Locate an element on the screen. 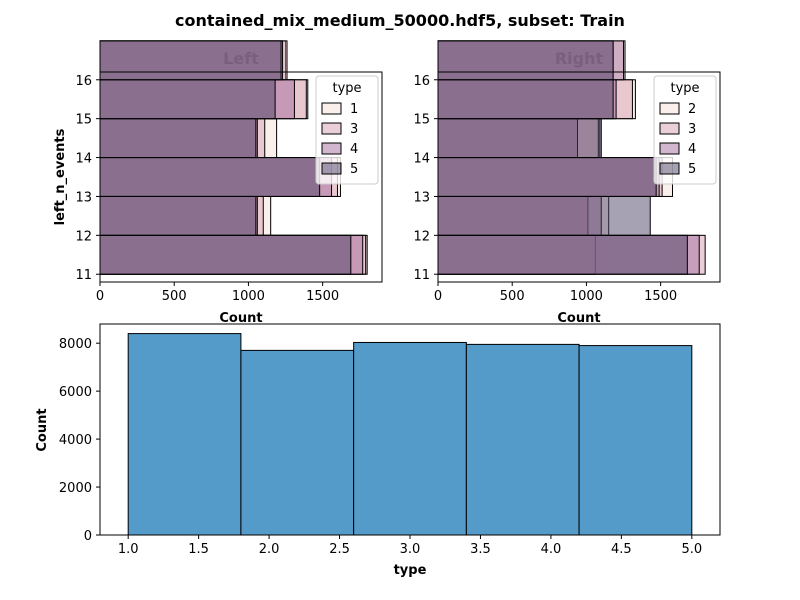 Image resolution: width=800 pixels, height=600 pixels. type-x-tick-label: 3.5 is located at coordinates (480, 549).